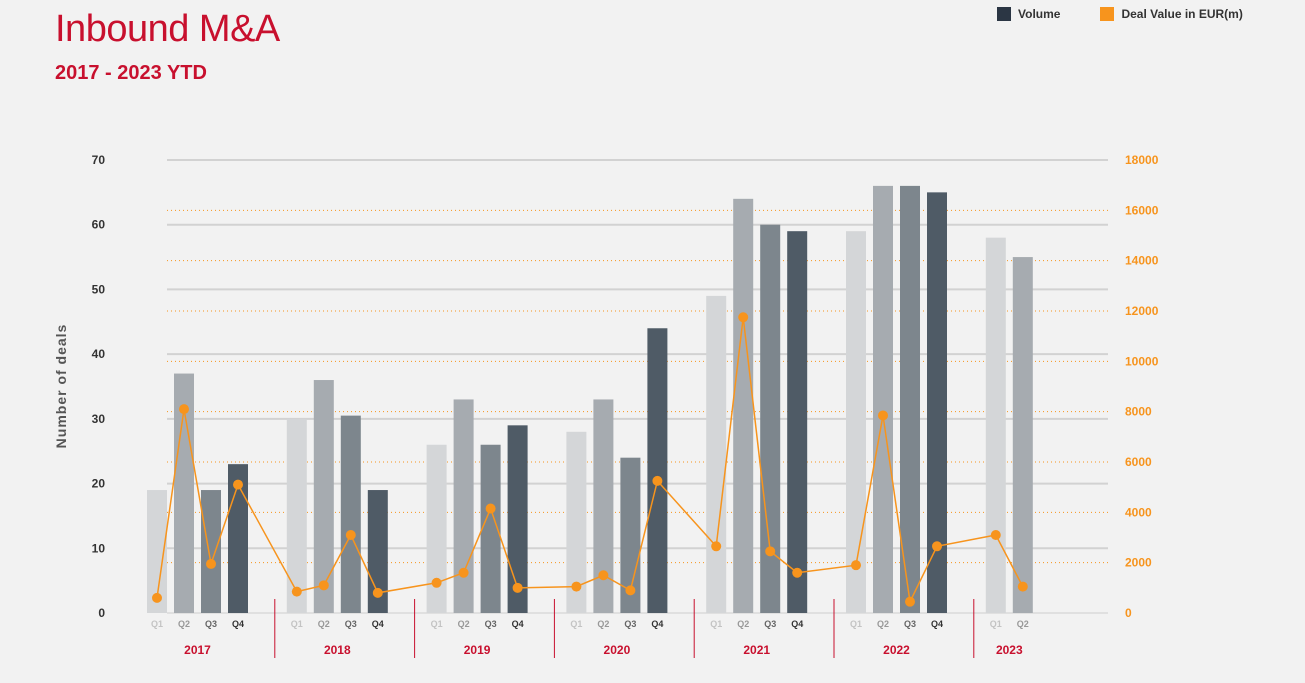 Image resolution: width=1305 pixels, height=683 pixels. Describe the element at coordinates (167, 29) in the screenshot. I see `chart-title: Inbound M&A` at that location.